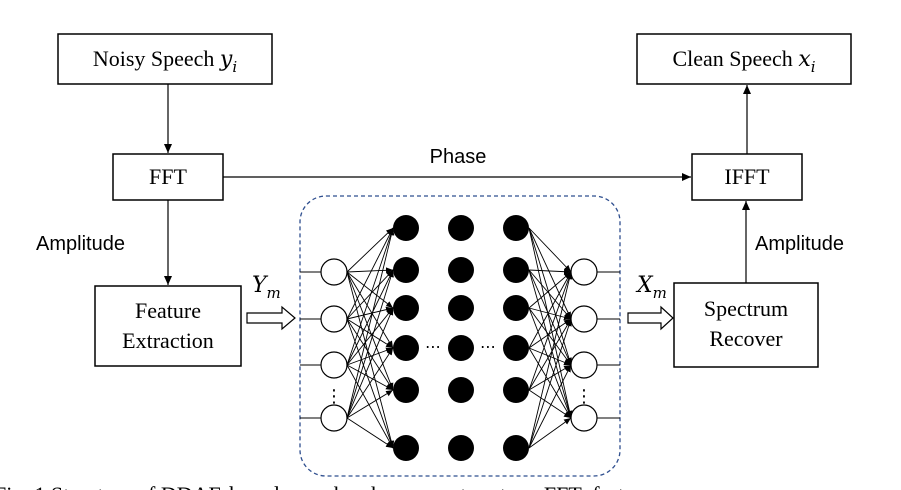  I want to click on edge-in-1-h1, so click(370, 294).